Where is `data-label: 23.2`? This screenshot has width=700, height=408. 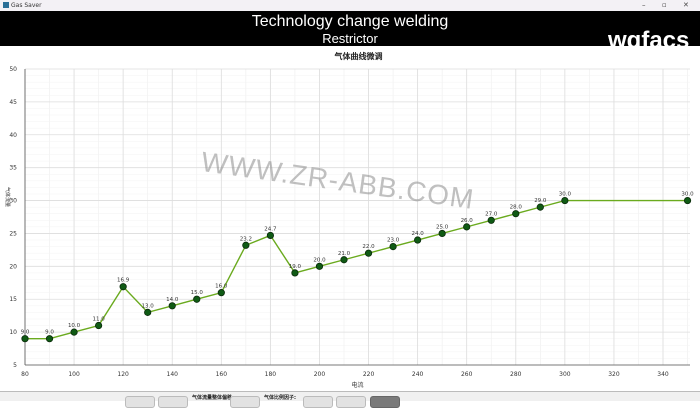
data-label: 23.2 is located at coordinates (246, 239).